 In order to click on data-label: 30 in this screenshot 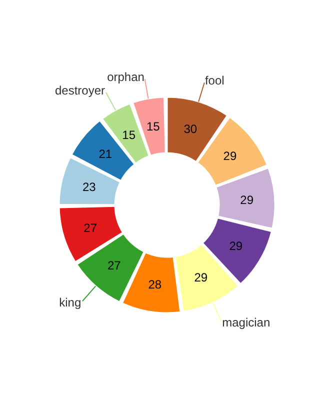, I will do `click(191, 129)`.